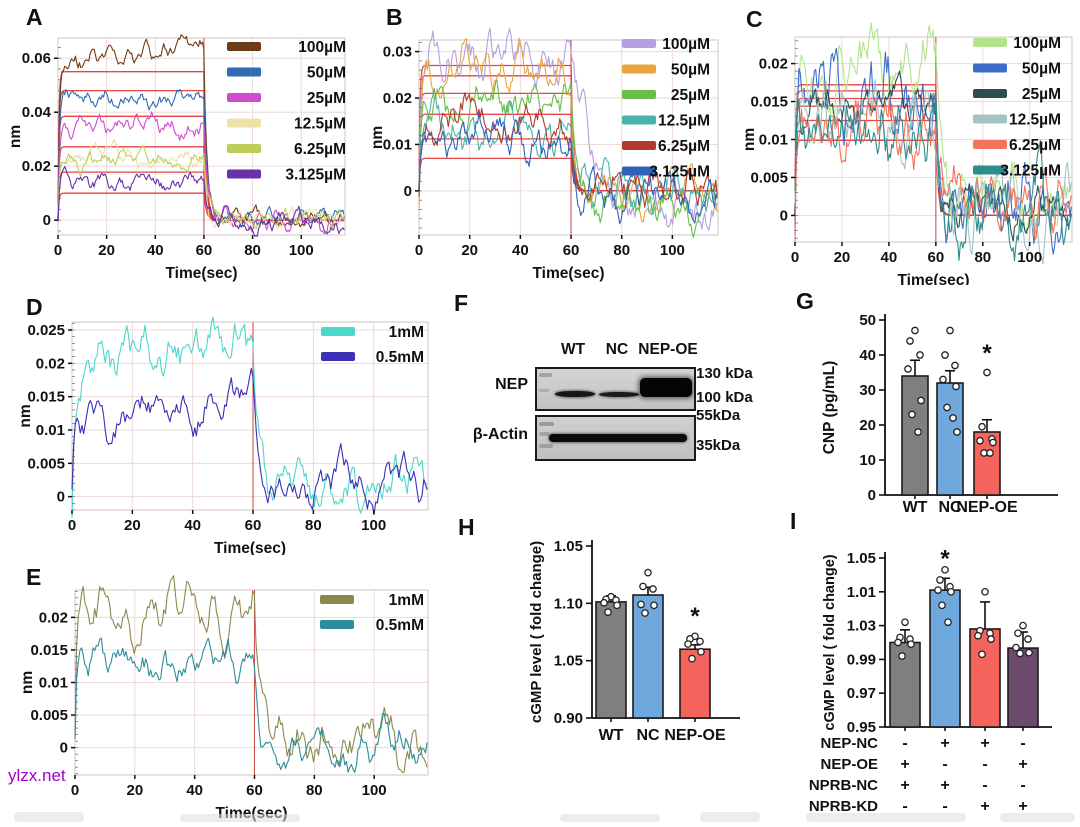 The height and width of the screenshot is (827, 1080). Describe the element at coordinates (679, 172) in the screenshot. I see `svg-text: 3.125µM` at that location.